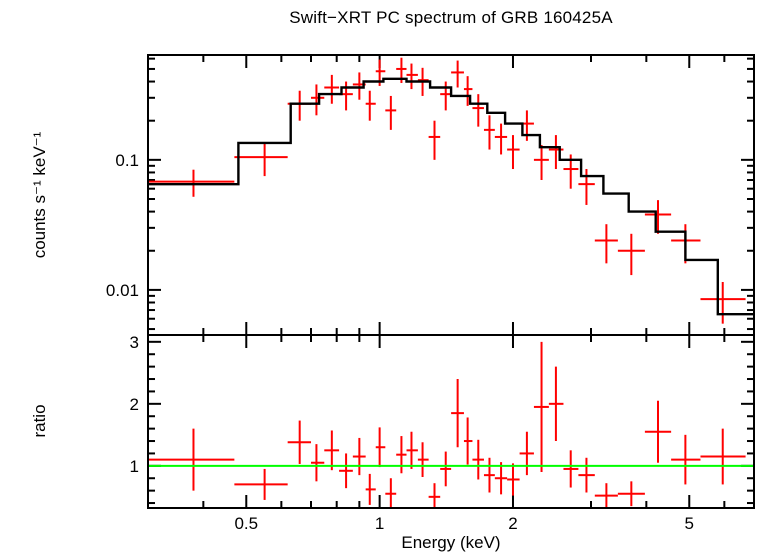 The image size is (758, 556). What do you see at coordinates (127, 160) in the screenshot?
I see `svg-text: 0.1` at bounding box center [127, 160].